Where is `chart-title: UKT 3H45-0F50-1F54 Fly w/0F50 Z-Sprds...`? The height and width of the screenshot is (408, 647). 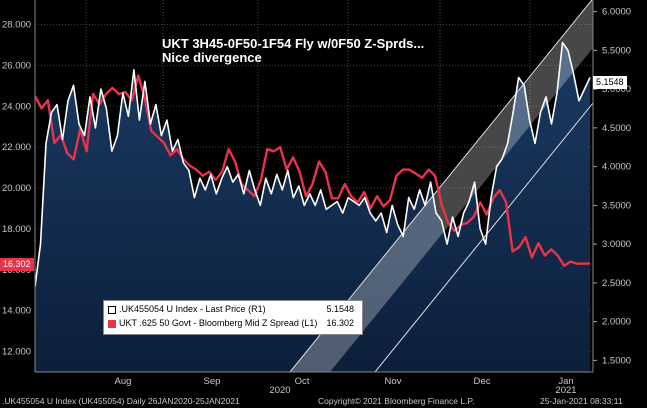
chart-title: UKT 3H45-0F50-1F54 Fly w/0F50 Z-Sprds... is located at coordinates (293, 43).